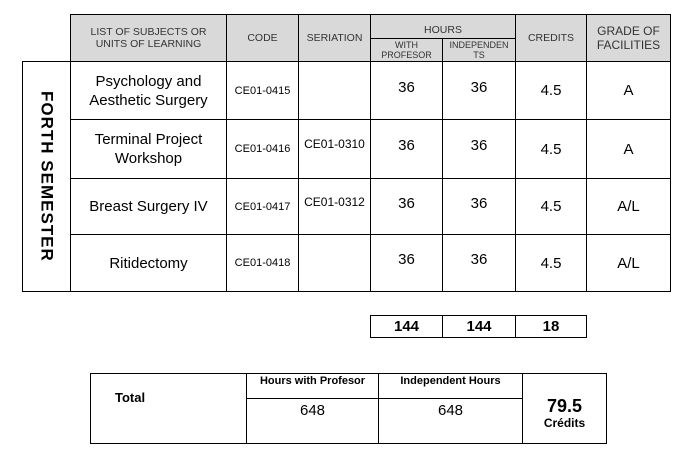 This screenshot has height=468, width=692. I want to click on row-4-grade-text: A/L, so click(628, 263).